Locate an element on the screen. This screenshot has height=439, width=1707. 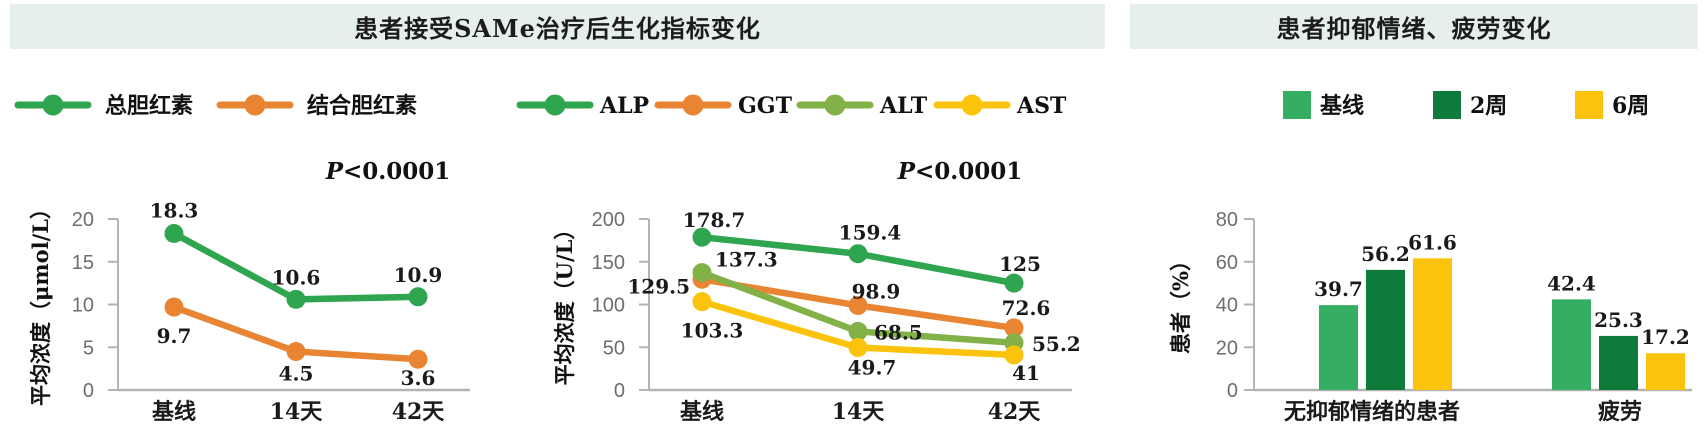
value-label: 10.6 is located at coordinates (296, 277).